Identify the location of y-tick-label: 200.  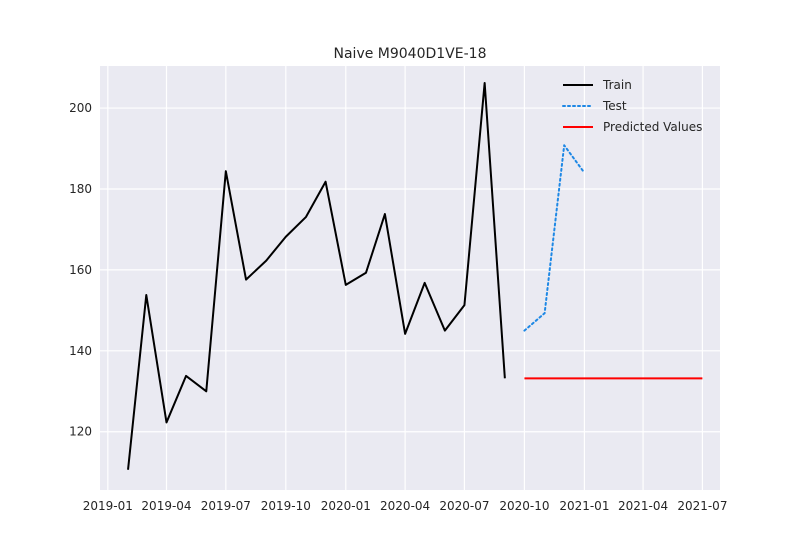
(80, 108).